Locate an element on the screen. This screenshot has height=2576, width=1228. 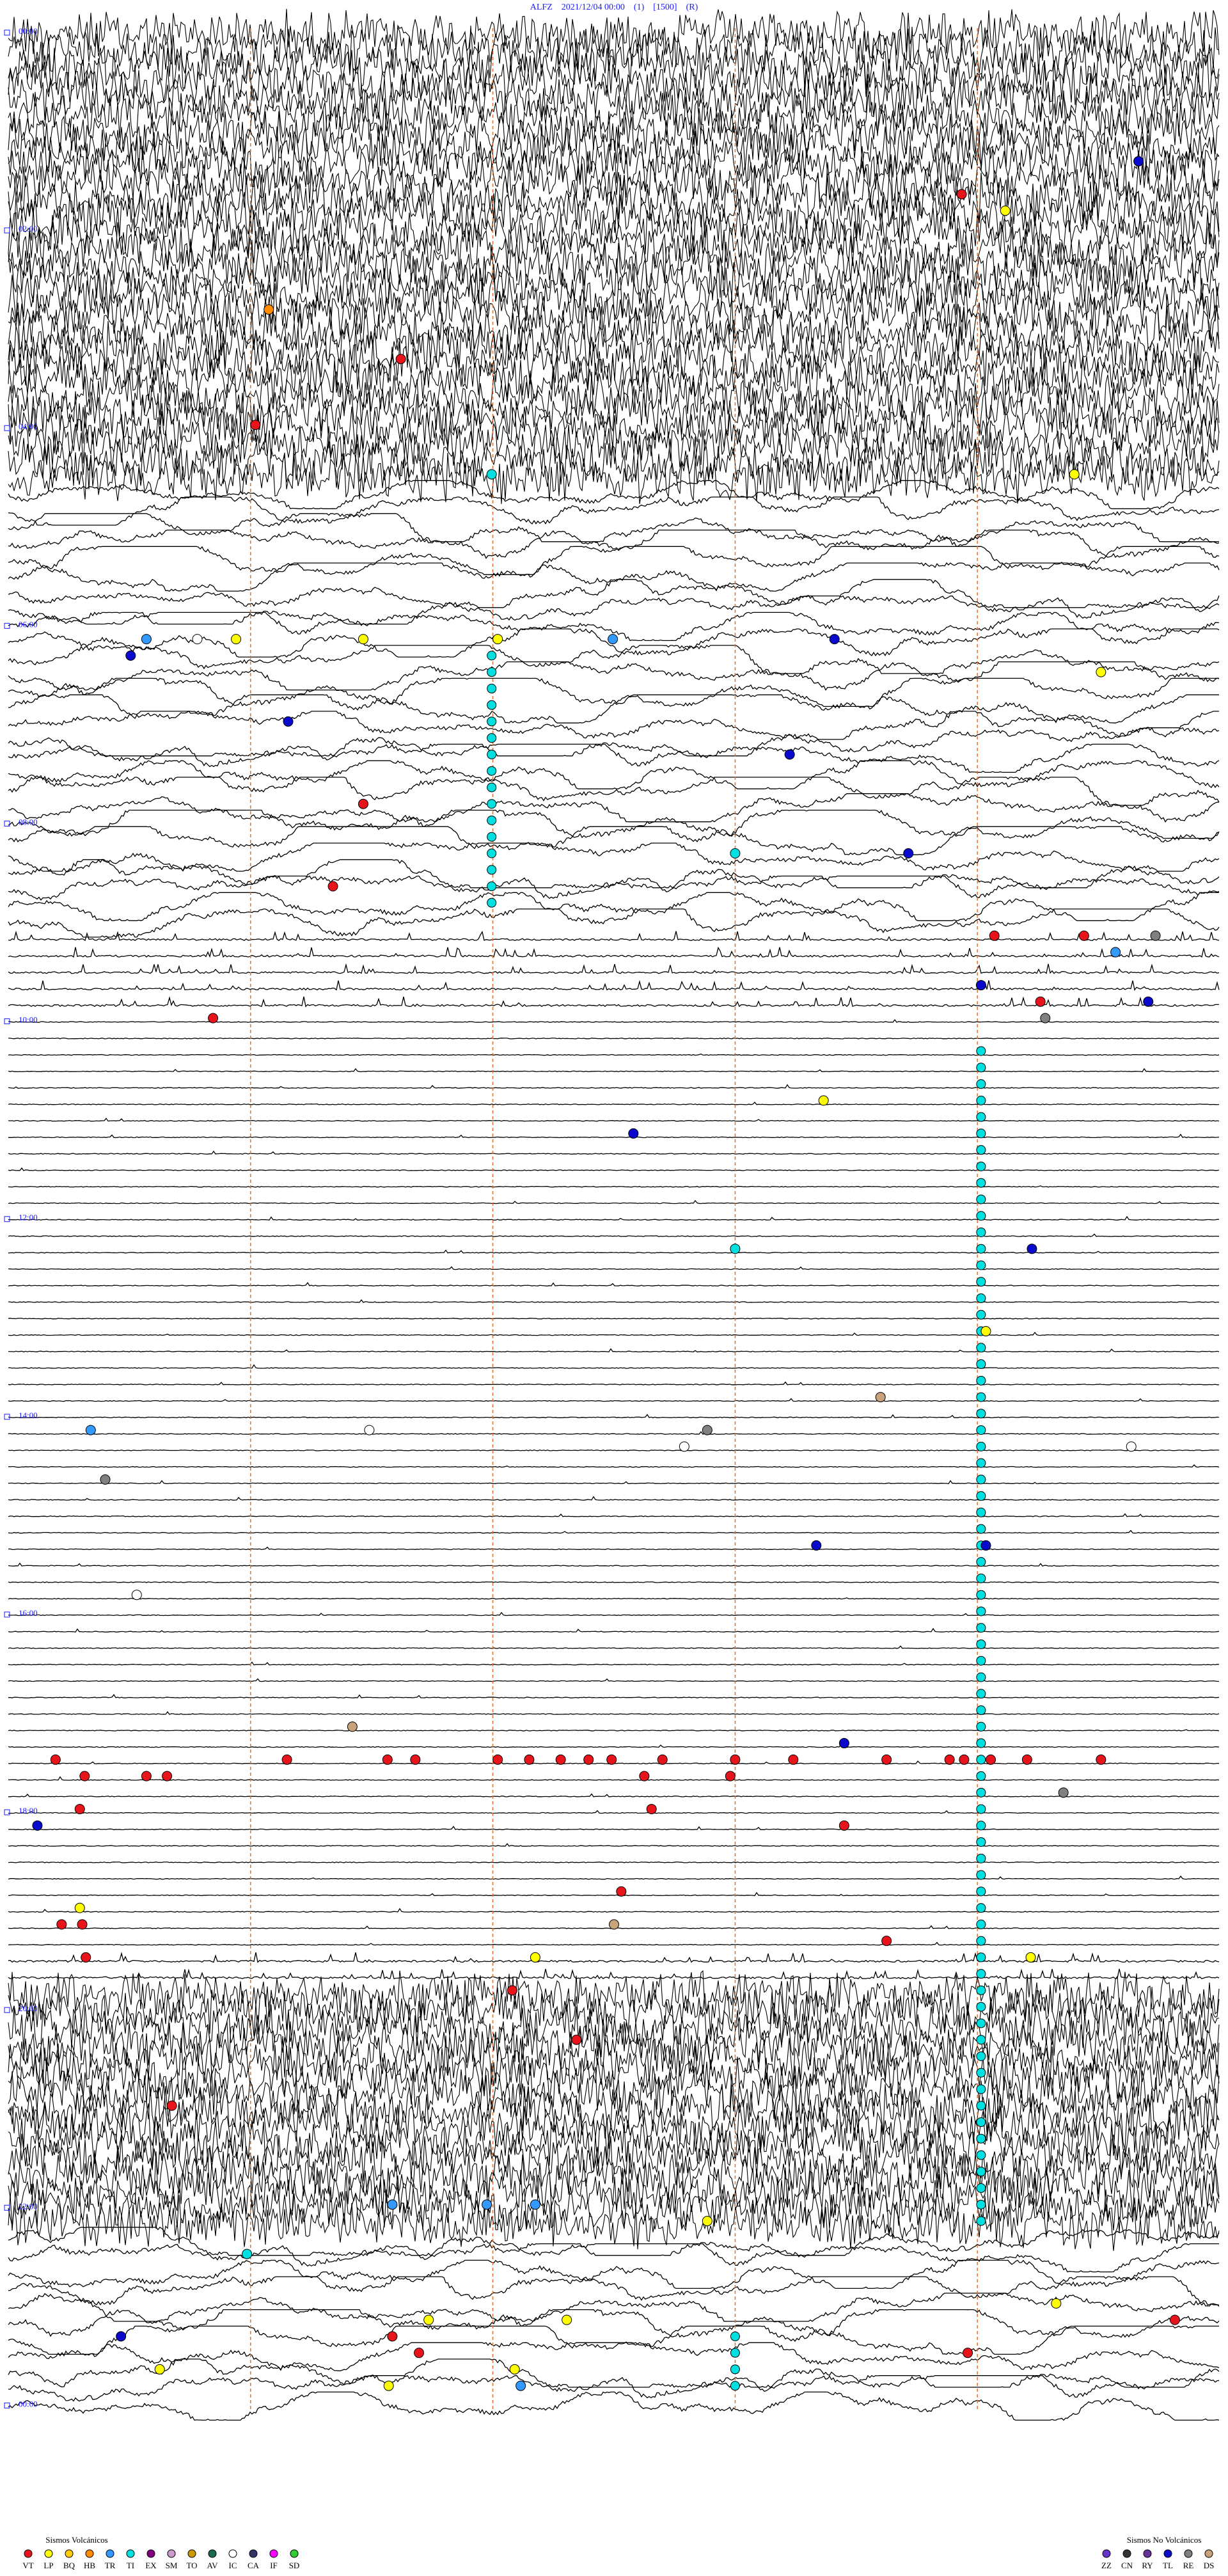
time-label: 06:00 is located at coordinates (28, 624).